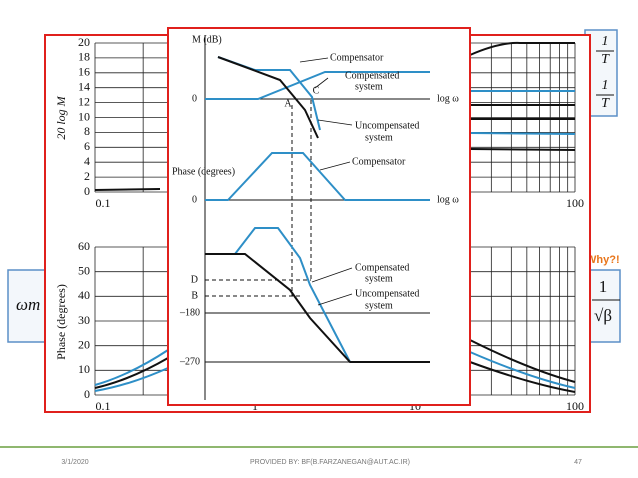  Describe the element at coordinates (84, 72) in the screenshot. I see `y-tick-label: 16` at that location.